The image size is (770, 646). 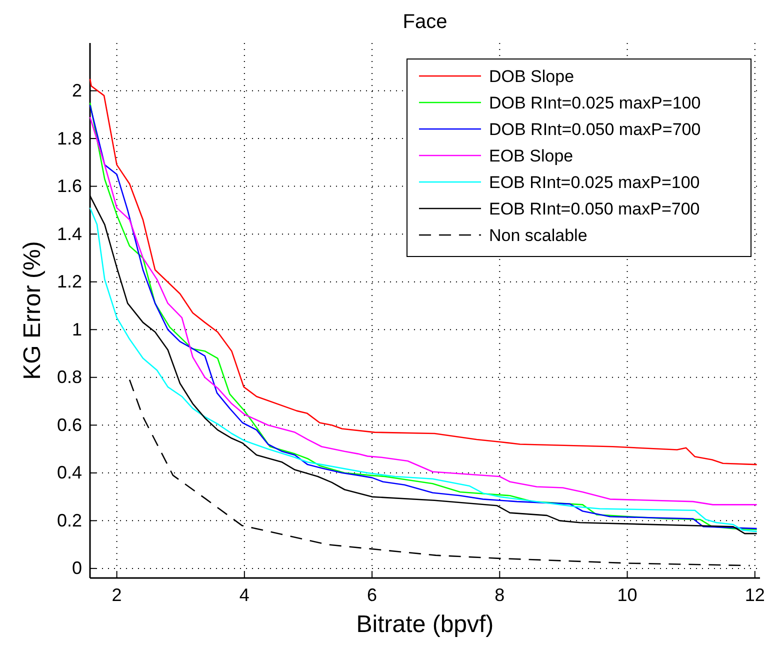 I want to click on legend-label: DOB Slope, so click(x=531, y=76).